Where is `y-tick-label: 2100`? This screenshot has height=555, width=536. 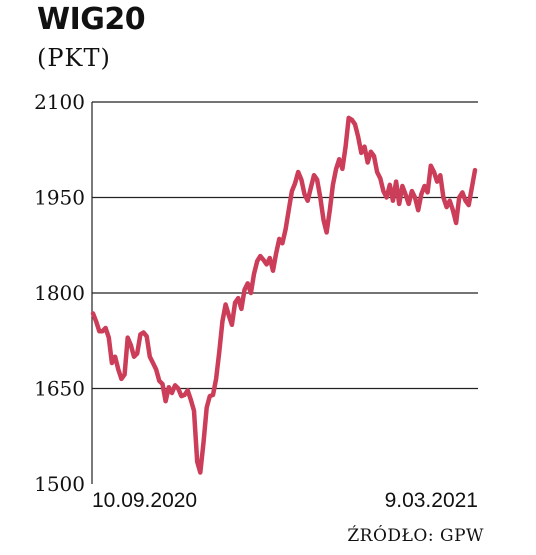
y-tick-label: 2100 is located at coordinates (59, 102).